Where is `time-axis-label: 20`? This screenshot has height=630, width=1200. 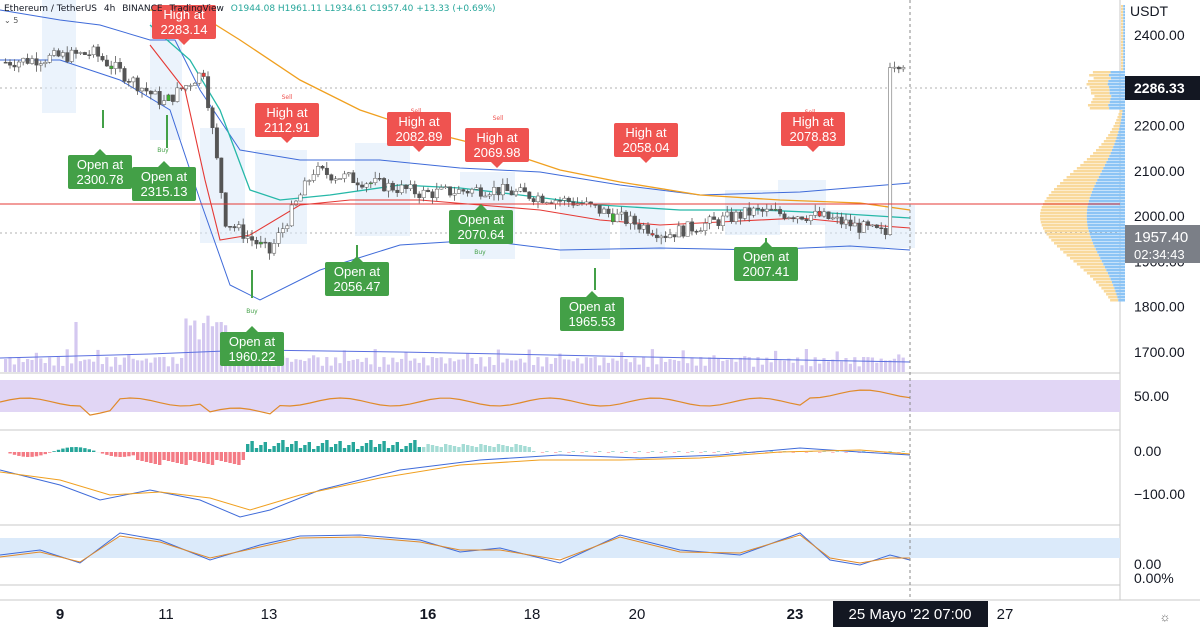
time-axis-label: 20 is located at coordinates (637, 614).